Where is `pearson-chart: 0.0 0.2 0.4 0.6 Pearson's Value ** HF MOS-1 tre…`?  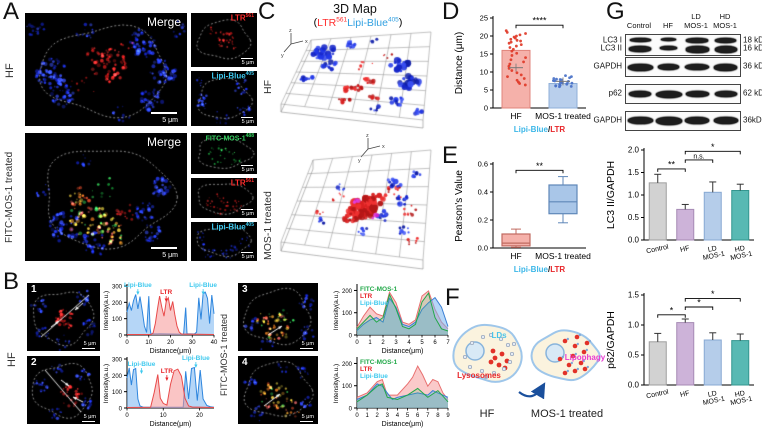
pearson-chart: 0.0 0.2 0.4 0.6 Pearson's Value ** HF MOS-1 tre… is located at coordinates (522, 217).